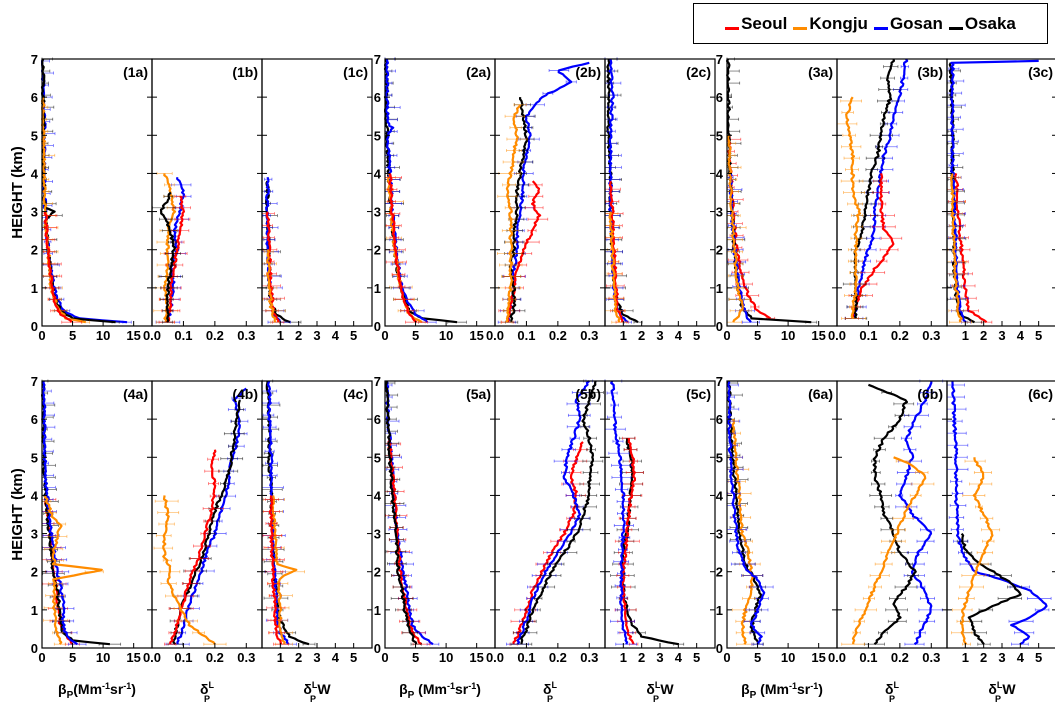  I want to click on panel-label-1c: (1c), so click(355, 72).